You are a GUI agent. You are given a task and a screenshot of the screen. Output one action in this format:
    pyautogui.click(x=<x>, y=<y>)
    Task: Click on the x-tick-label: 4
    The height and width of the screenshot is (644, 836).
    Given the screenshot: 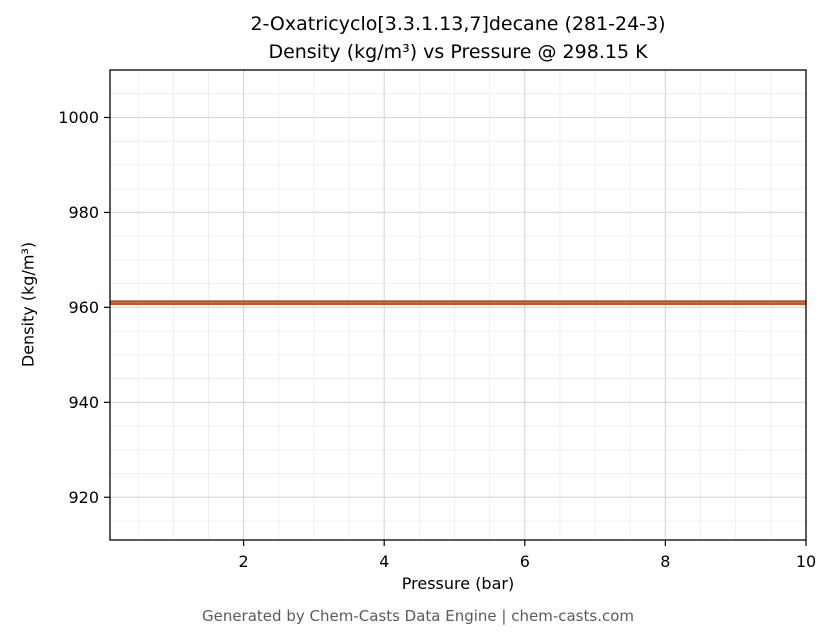 What is the action you would take?
    pyautogui.click(x=384, y=561)
    